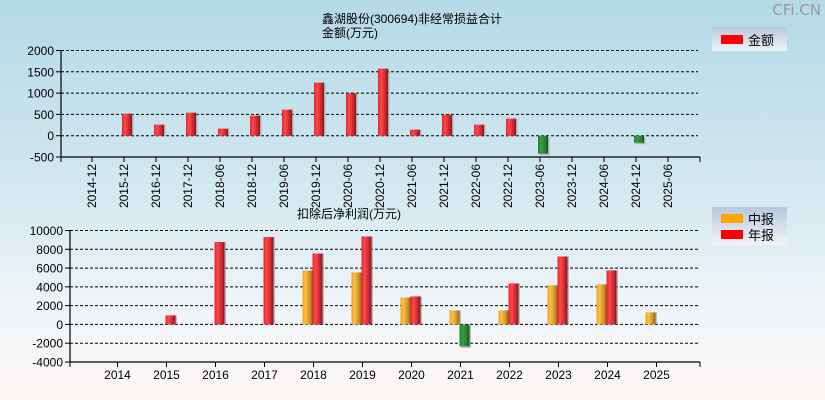  What do you see at coordinates (59, 325) in the screenshot?
I see `chart2-ytick-label: 0` at bounding box center [59, 325].